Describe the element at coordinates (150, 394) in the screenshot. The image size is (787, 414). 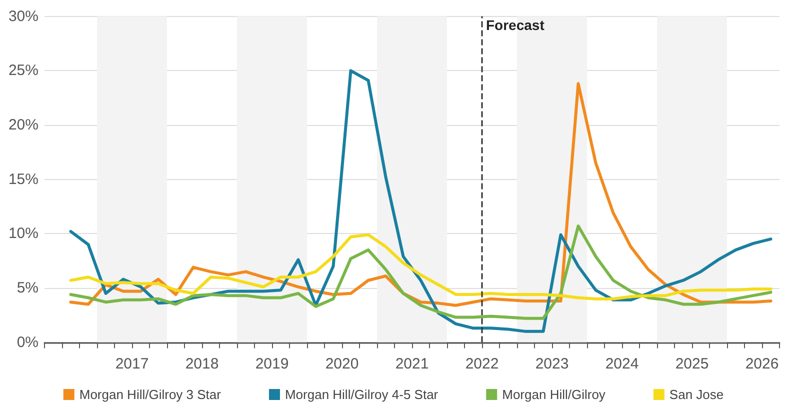
I see `legend-label: Morgan Hill/Gilroy 3 Star` at that location.